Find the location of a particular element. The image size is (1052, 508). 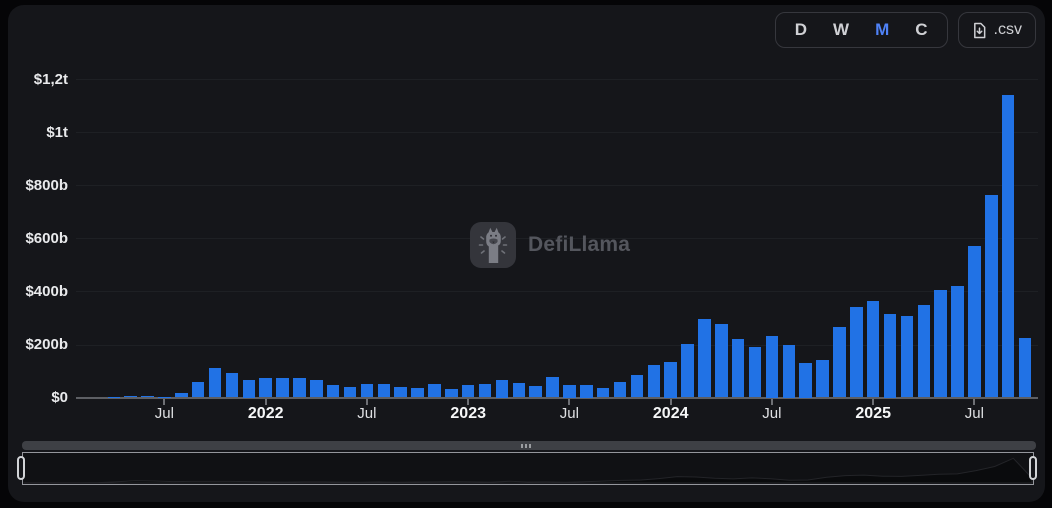

interval-monthly-button: M is located at coordinates (882, 30).